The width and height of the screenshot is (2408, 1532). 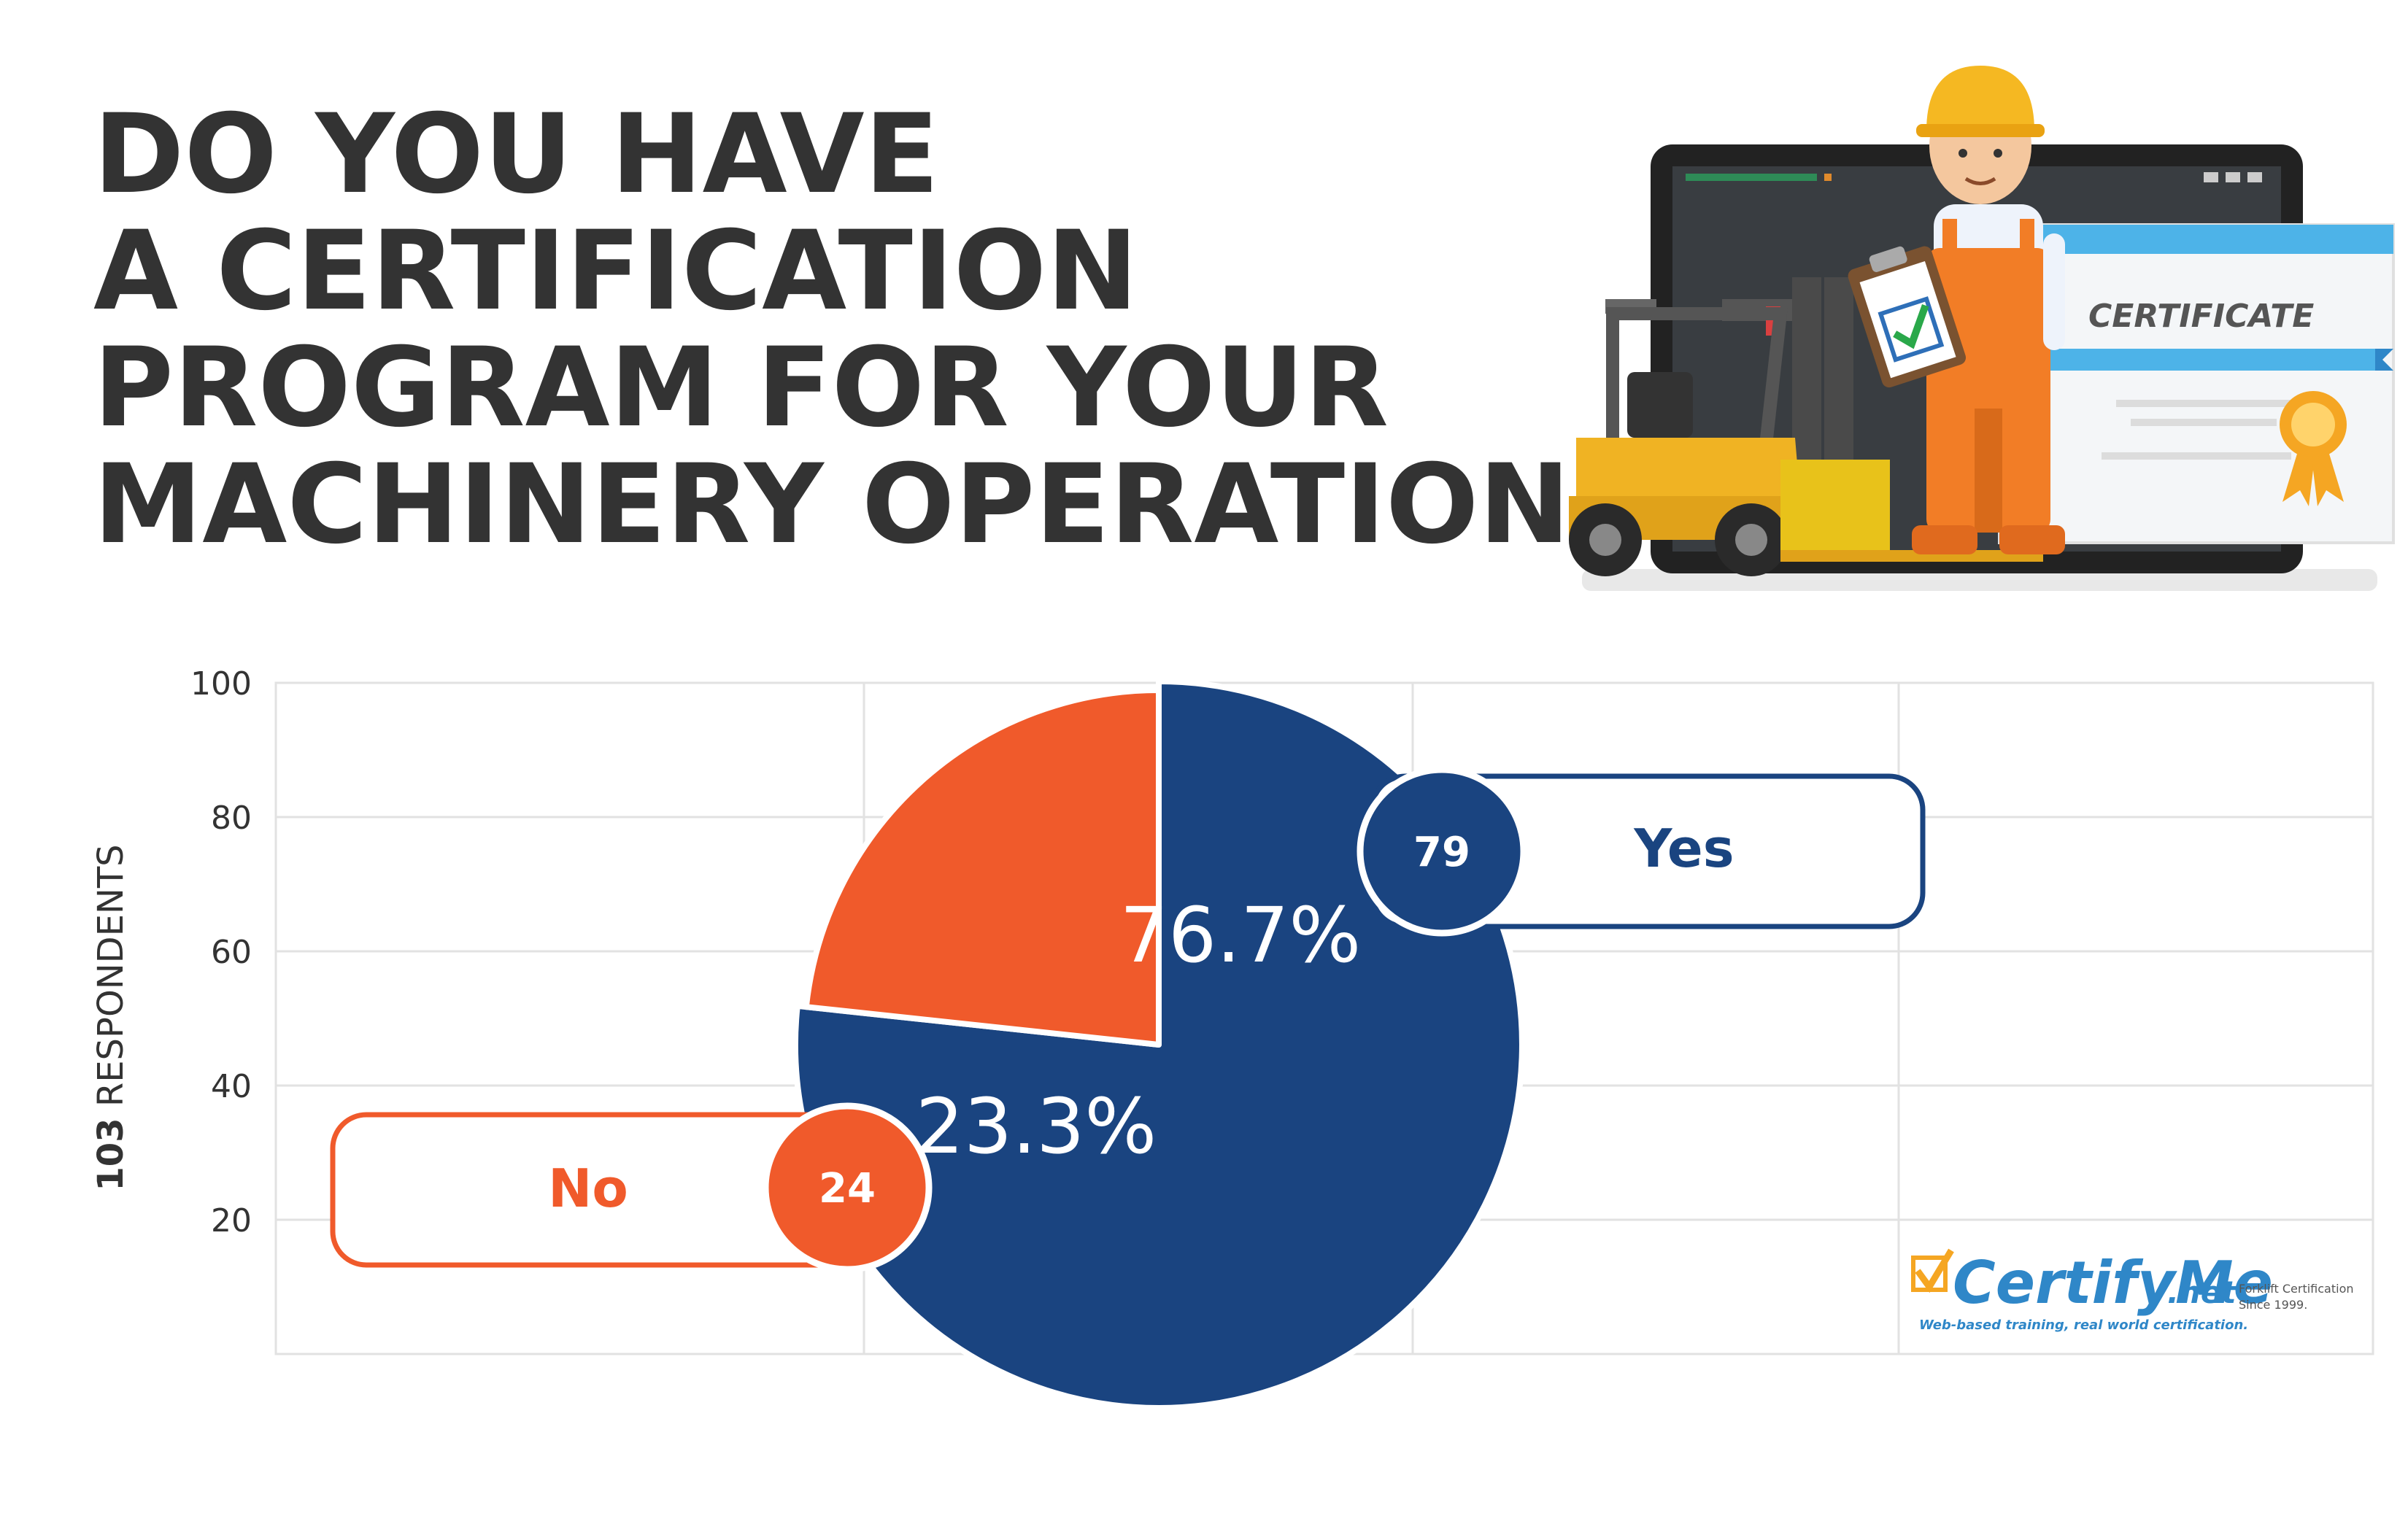 I want to click on title-line-2: A CERTIFICATION, so click(x=615, y=271).